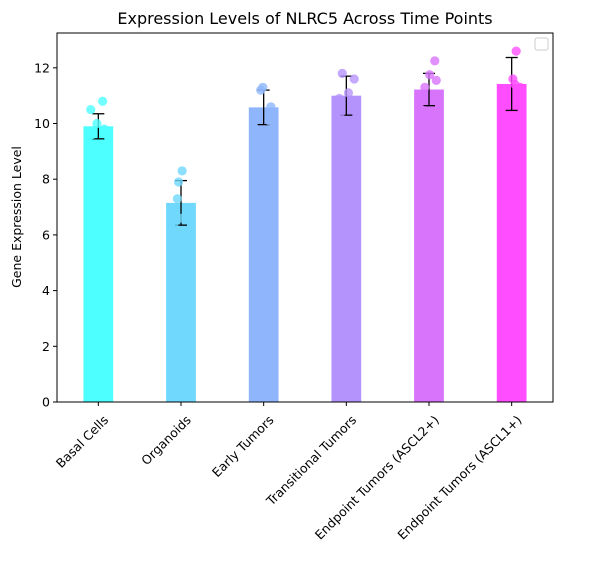 This screenshot has width=596, height=564. What do you see at coordinates (243, 446) in the screenshot?
I see `x-tick-label: Early Tumors` at bounding box center [243, 446].